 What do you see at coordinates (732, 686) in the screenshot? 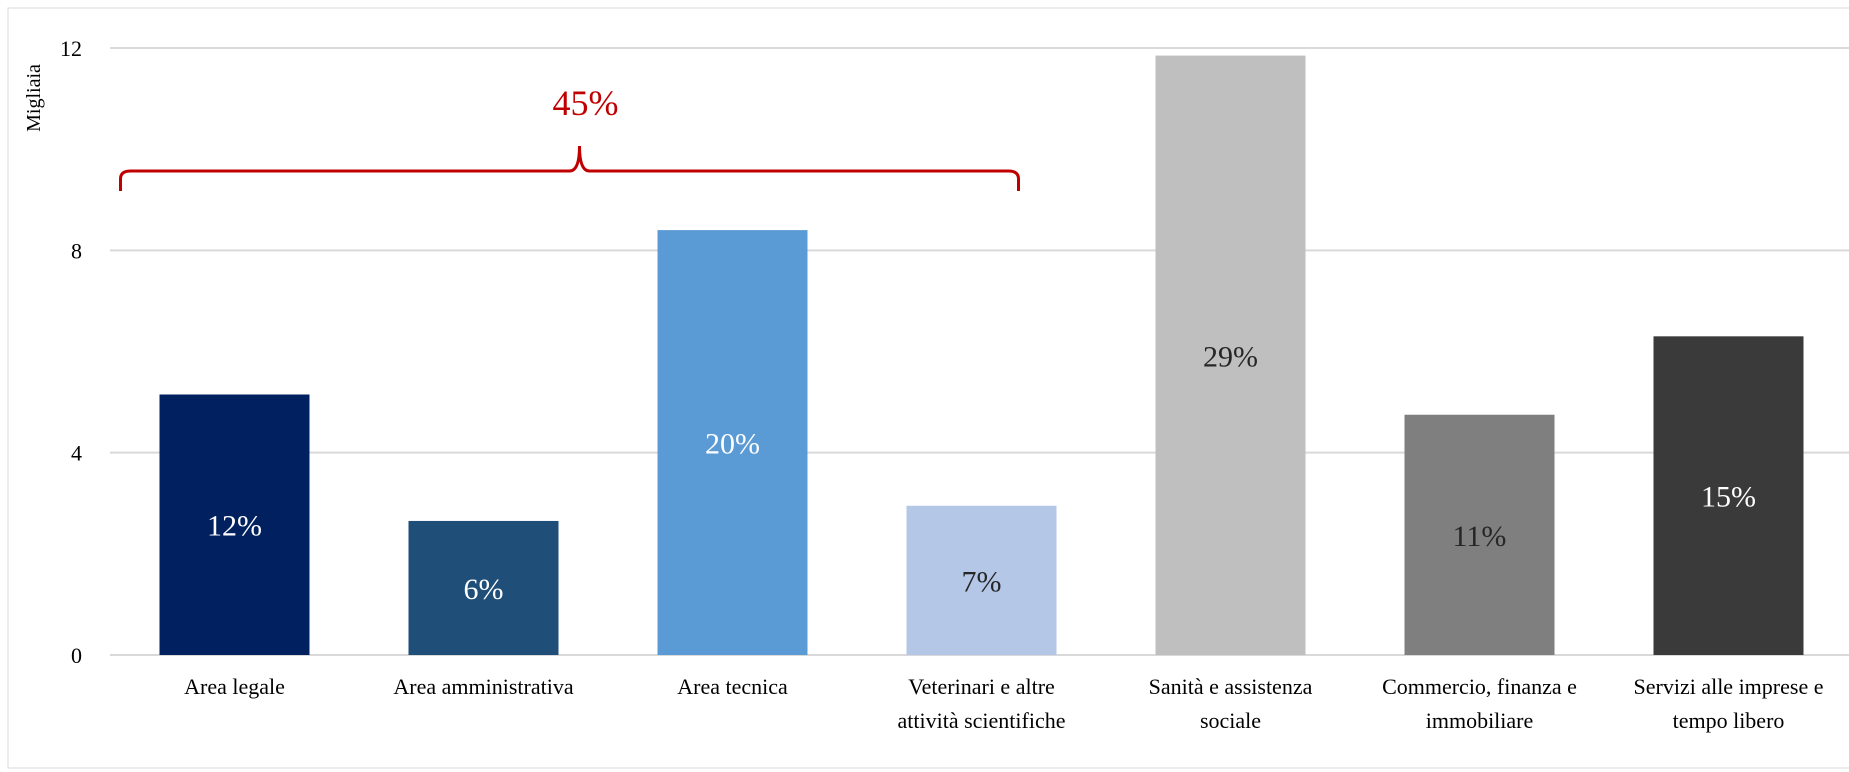
I see `category-label-3: Area tecnica` at bounding box center [732, 686].